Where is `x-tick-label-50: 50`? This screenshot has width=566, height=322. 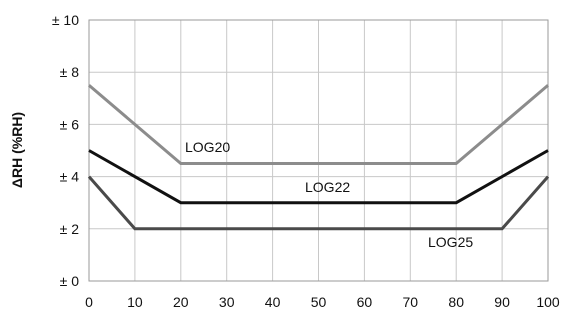 x-tick-label-50: 50 is located at coordinates (319, 302).